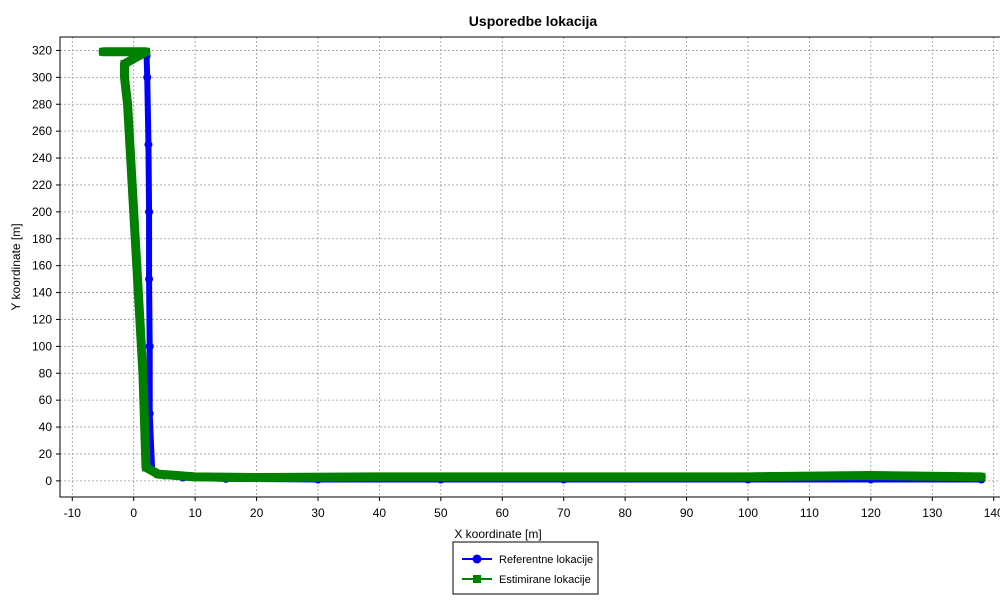 The width and height of the screenshot is (1000, 600). I want to click on y-tick-label: 20, so click(46, 454).